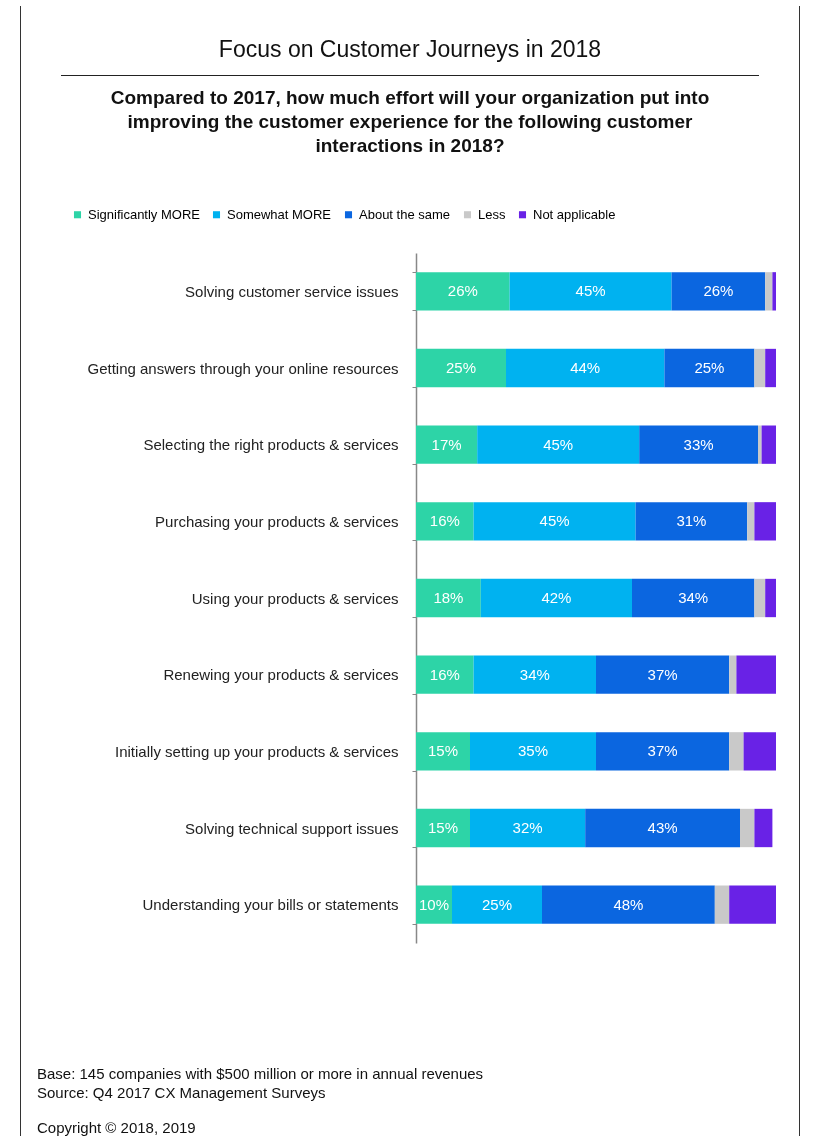 Image resolution: width=825 pixels, height=1144 pixels. Describe the element at coordinates (492, 214) in the screenshot. I see `legend-label: Less` at that location.